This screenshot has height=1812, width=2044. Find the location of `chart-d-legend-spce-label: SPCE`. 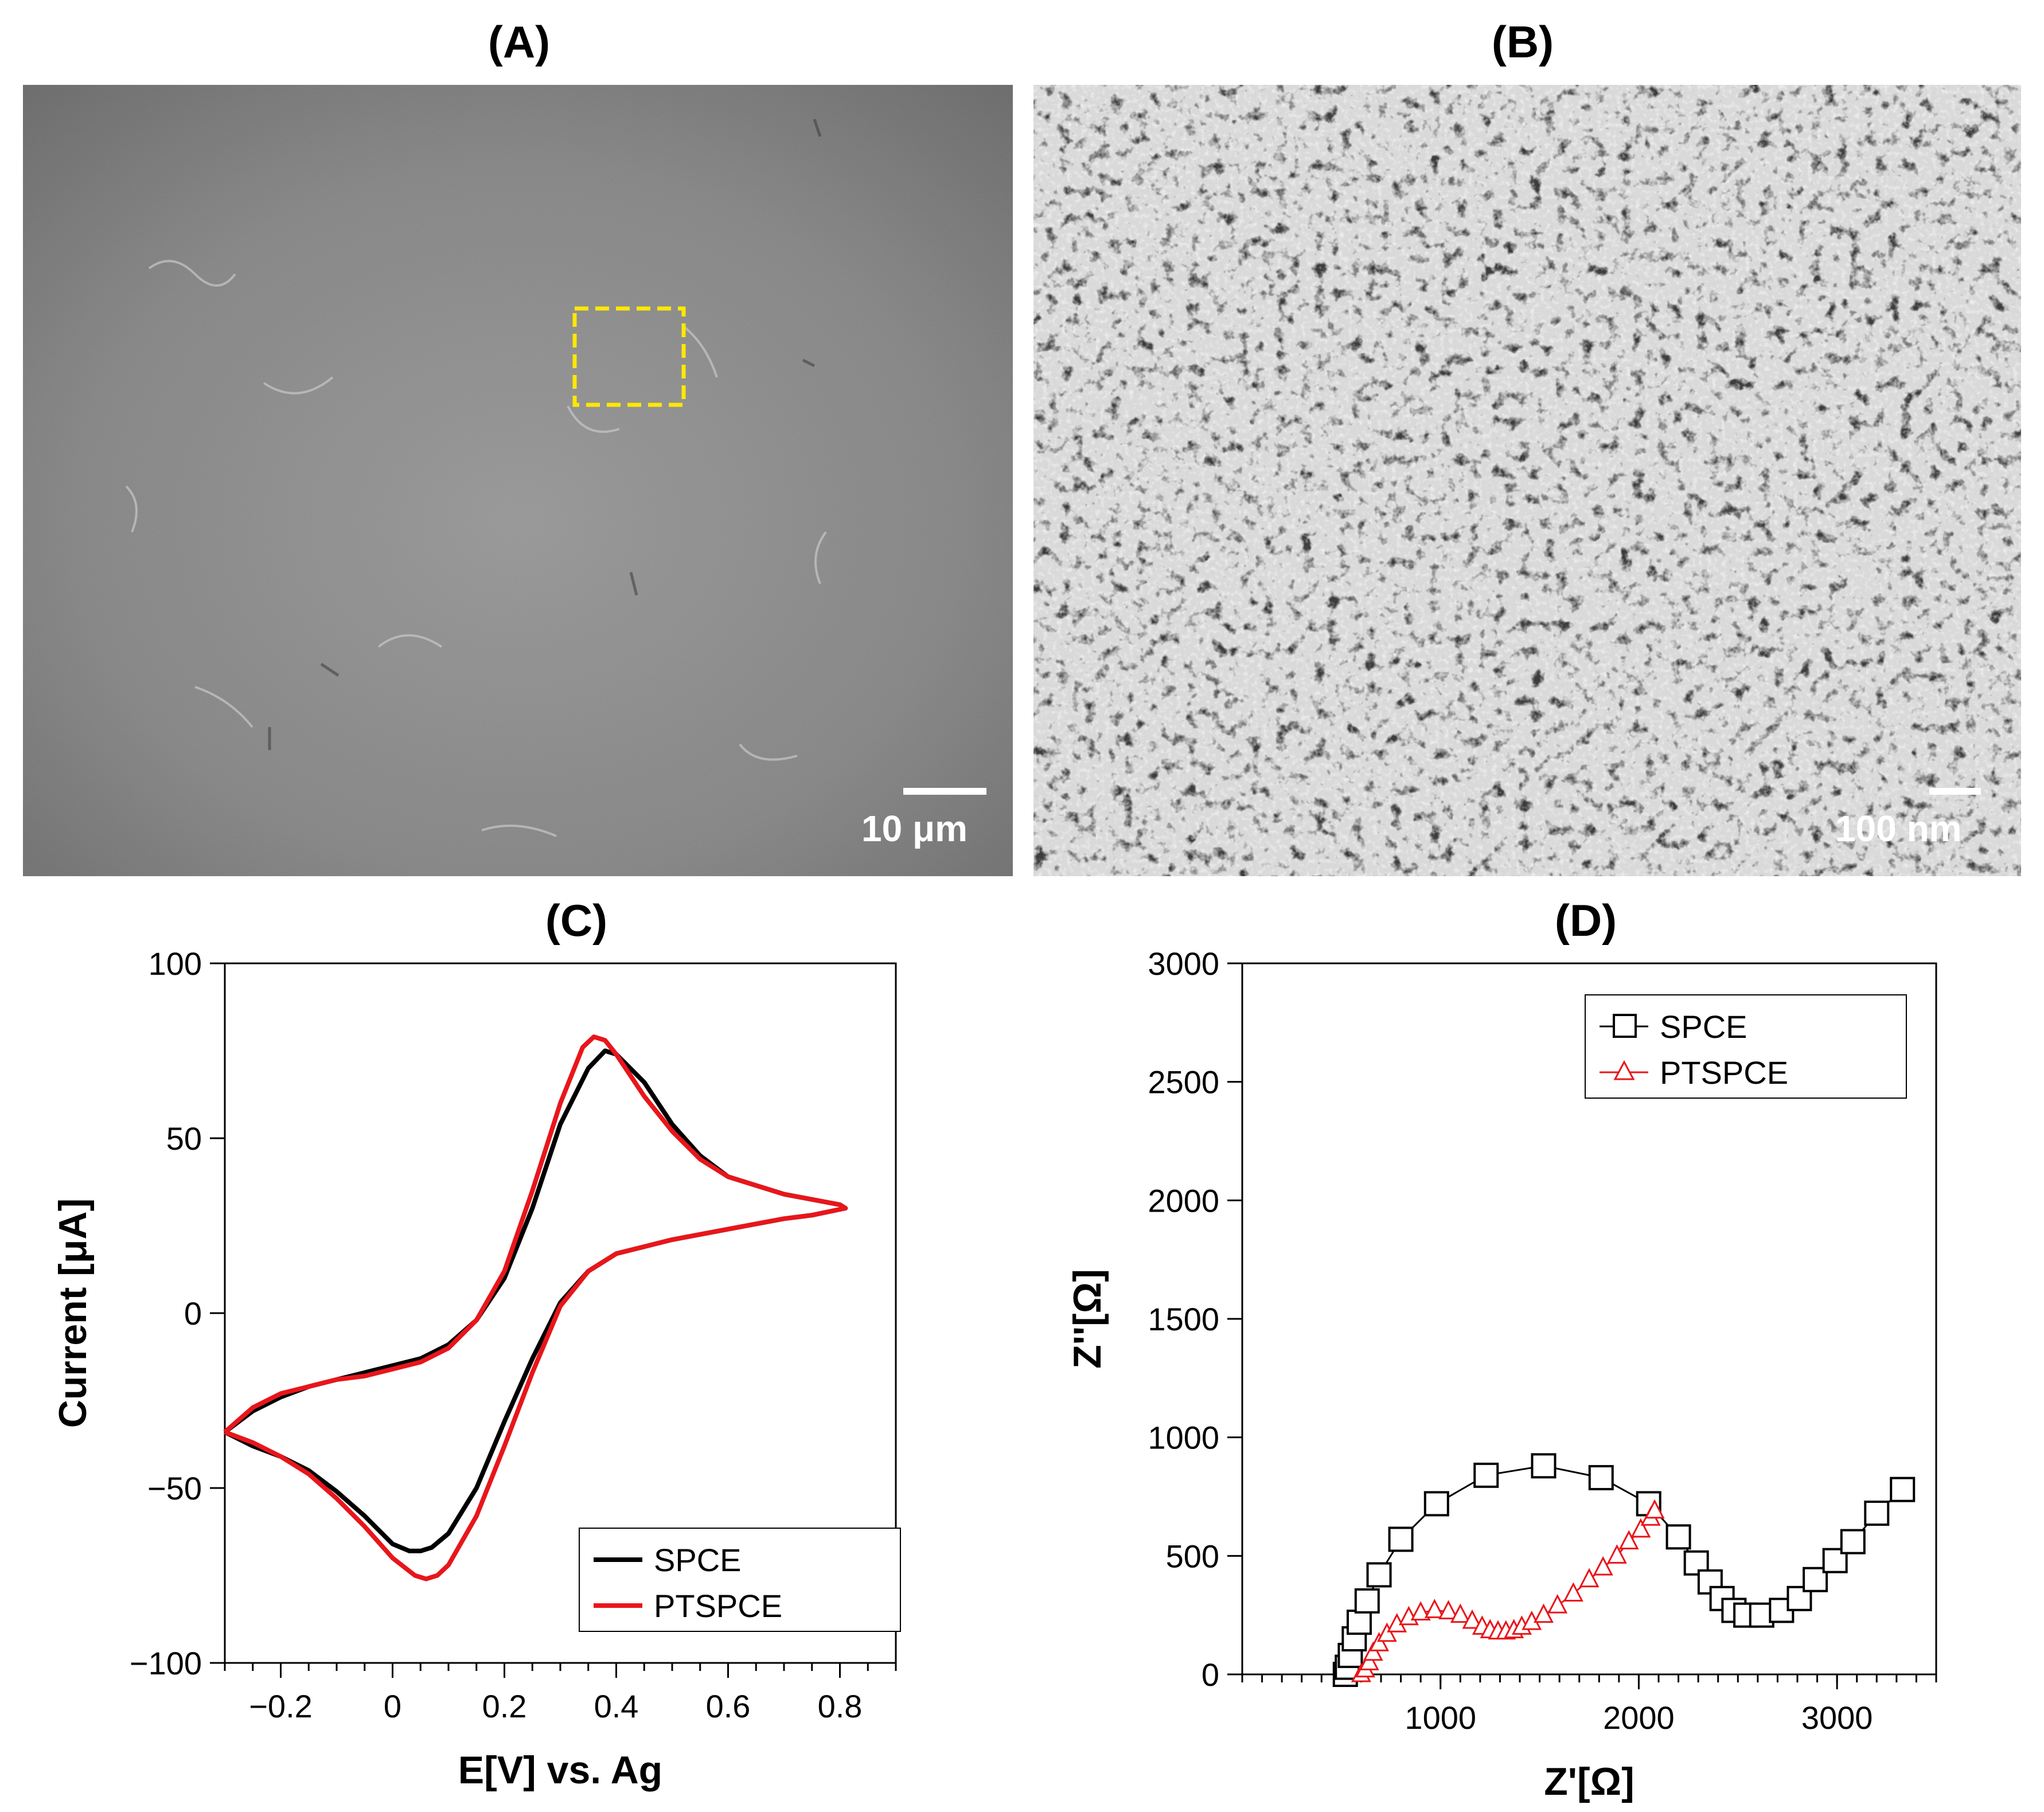

chart-d-legend-spce-label: SPCE is located at coordinates (1703, 1027).